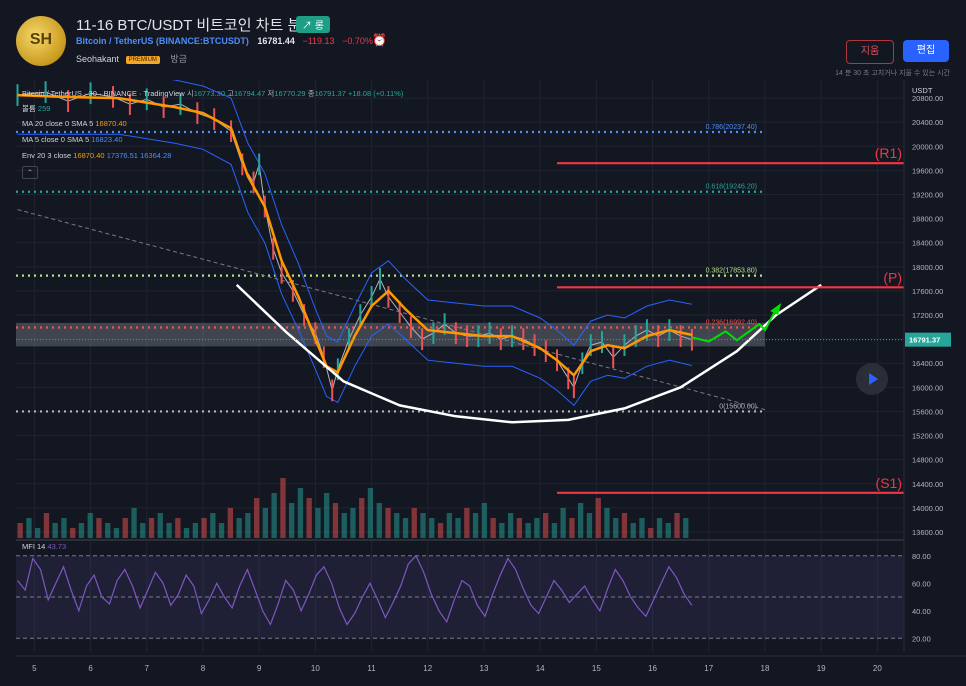 This screenshot has height=686, width=966. Describe the element at coordinates (202, 41) in the screenshot. I see `exchange-symbol-link: (BINANCE:BTCUSDT)` at that location.